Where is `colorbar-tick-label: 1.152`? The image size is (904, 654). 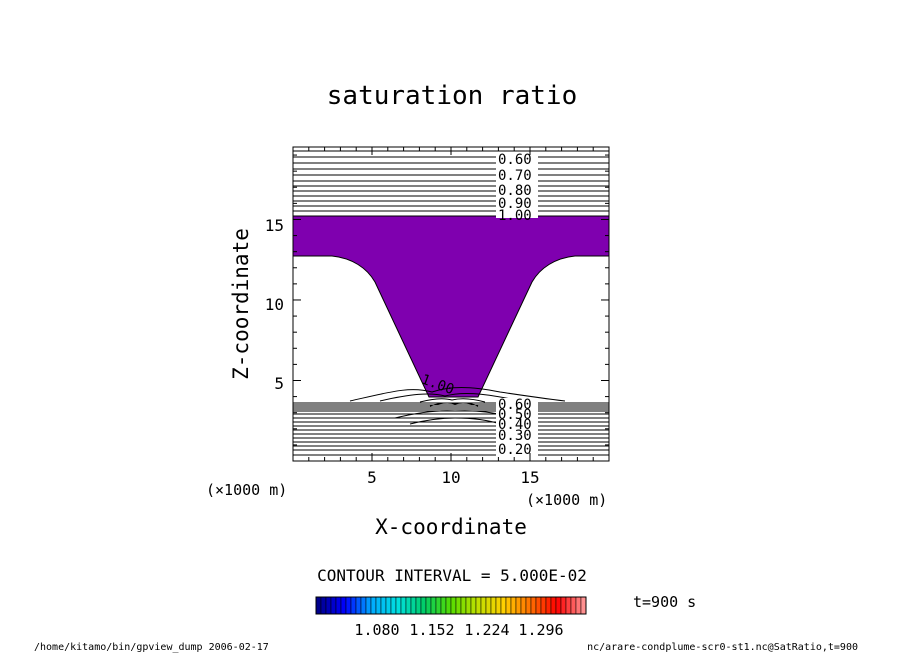 colorbar-tick-label: 1.152 is located at coordinates (431, 630).